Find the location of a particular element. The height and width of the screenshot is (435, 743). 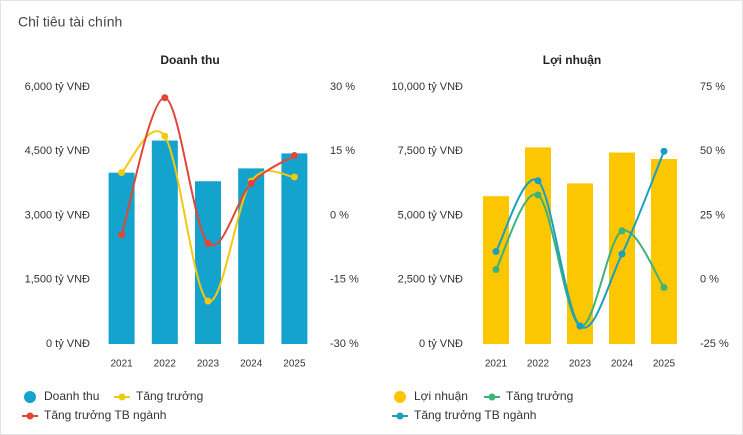

y2-tick-label: 75 % is located at coordinates (712, 87).